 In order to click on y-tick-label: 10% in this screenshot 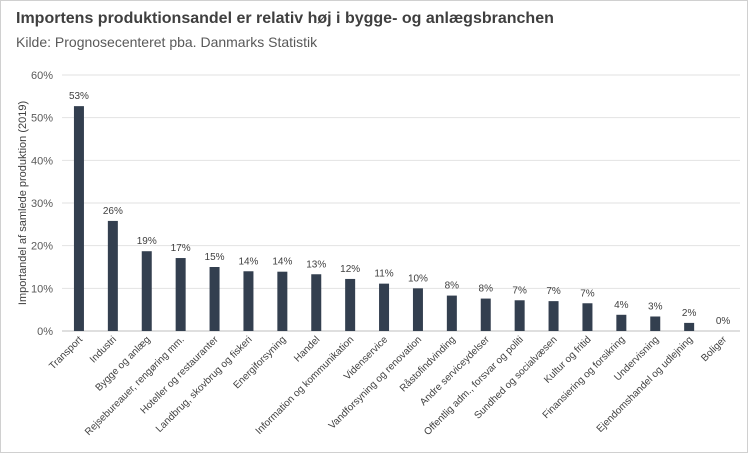, I will do `click(42, 289)`.